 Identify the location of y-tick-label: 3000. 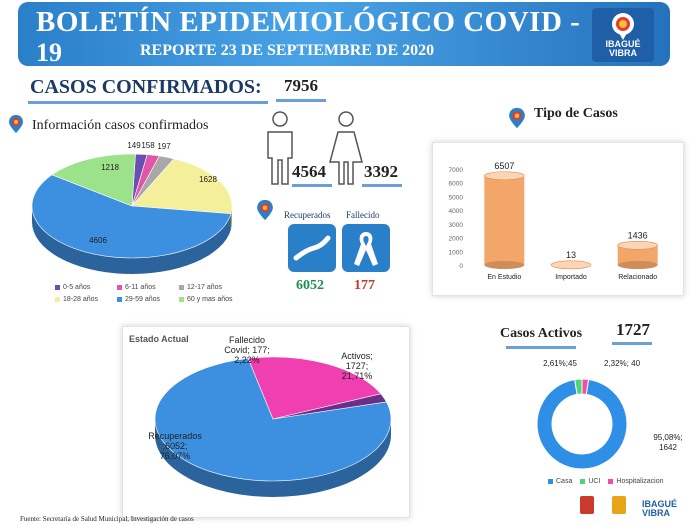
(456, 225).